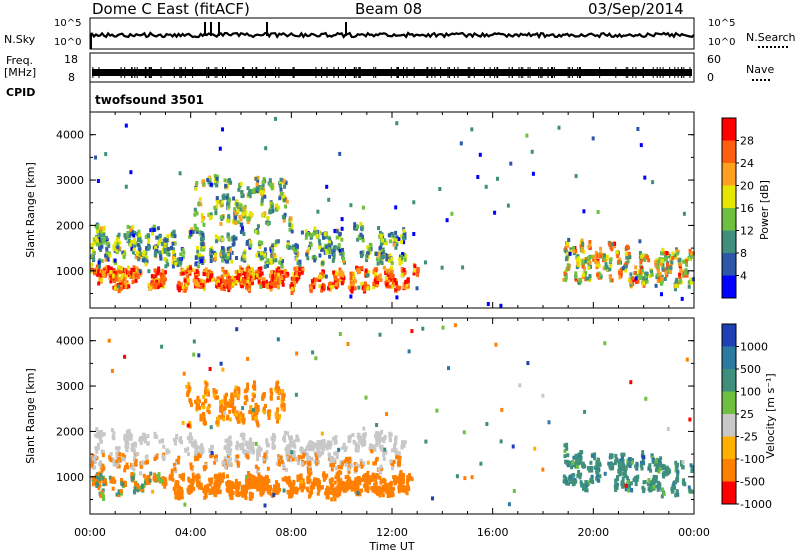  What do you see at coordinates (749, 437) in the screenshot?
I see `colorbar-tick-label: -25` at bounding box center [749, 437].